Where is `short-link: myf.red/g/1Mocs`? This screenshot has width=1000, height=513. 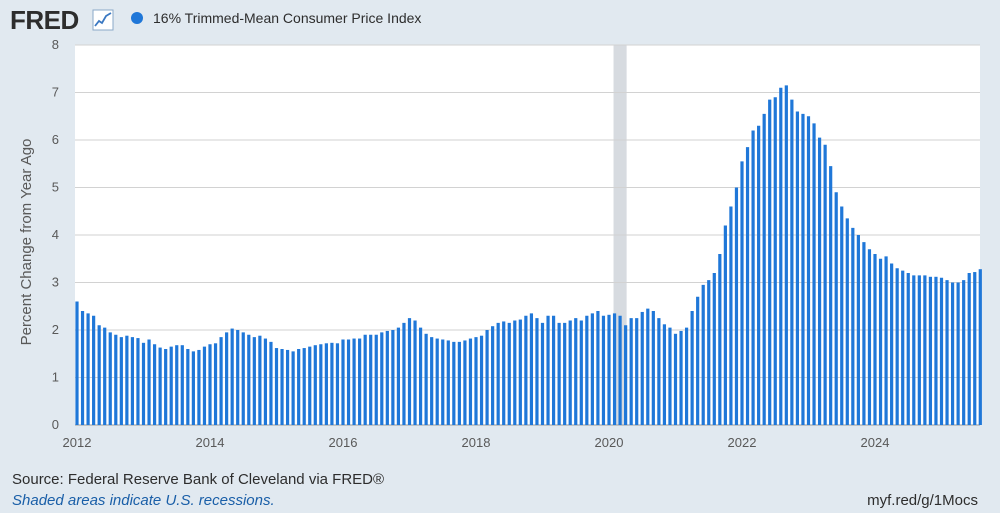 short-link: myf.red/g/1Mocs is located at coordinates (922, 500).